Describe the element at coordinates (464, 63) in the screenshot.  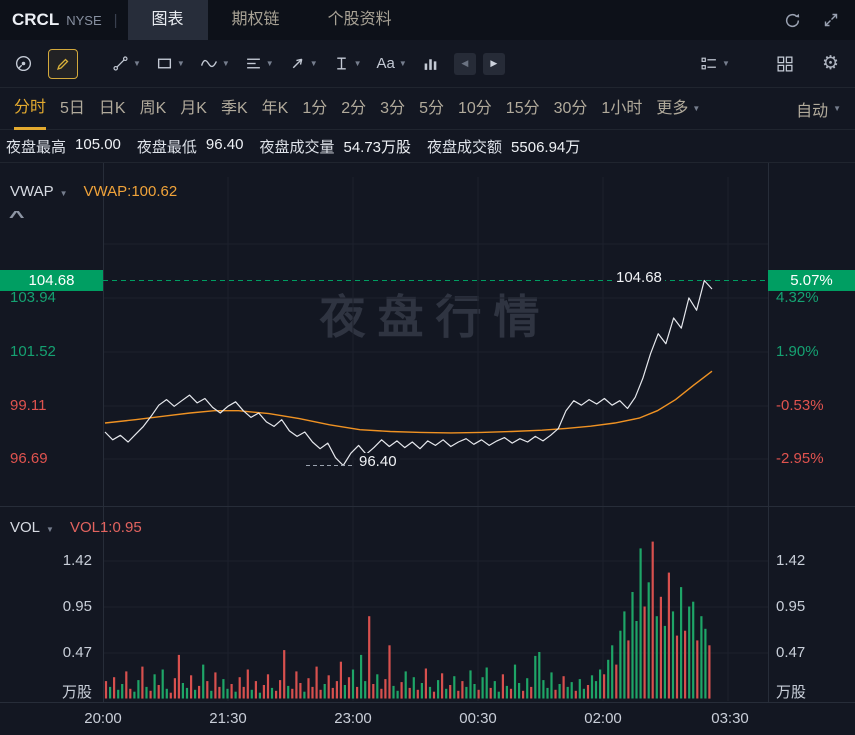
I see `undo-prev-button: ◀` at that location.